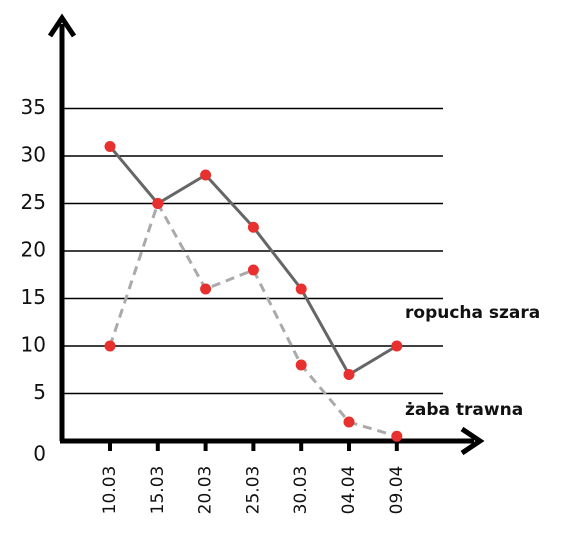 This screenshot has width=580, height=548. What do you see at coordinates (158, 490) in the screenshot?
I see `x-tick-label: 15.03` at bounding box center [158, 490].